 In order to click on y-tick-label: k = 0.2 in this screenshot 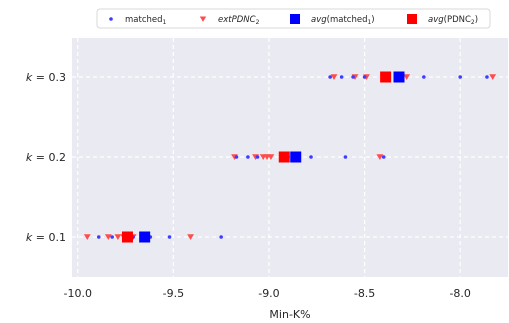, I will do `click(46, 157)`.